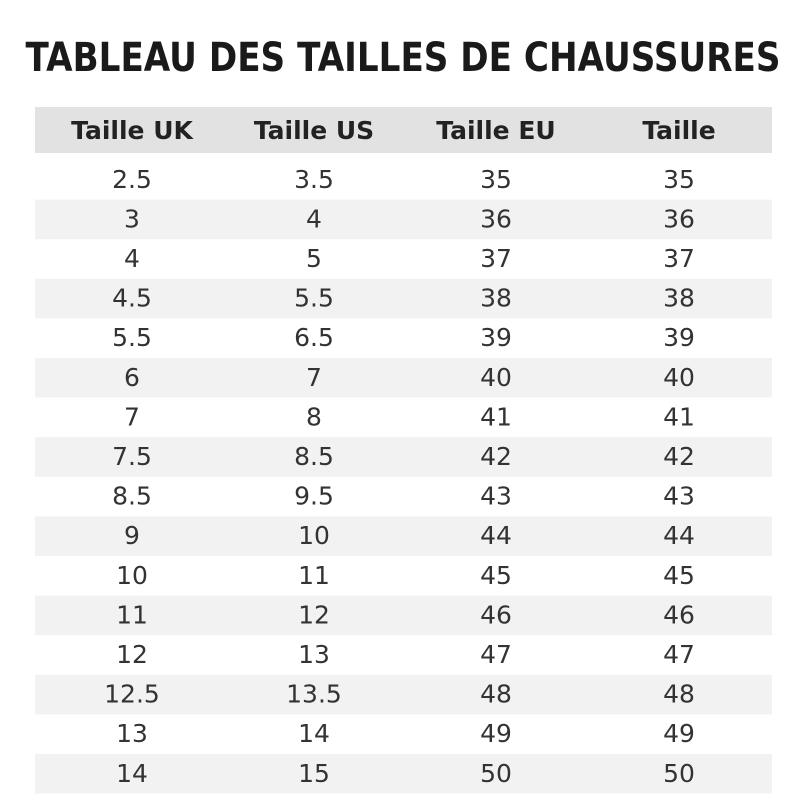  What do you see at coordinates (314, 496) in the screenshot?
I see `table-cell: 9.5` at bounding box center [314, 496].